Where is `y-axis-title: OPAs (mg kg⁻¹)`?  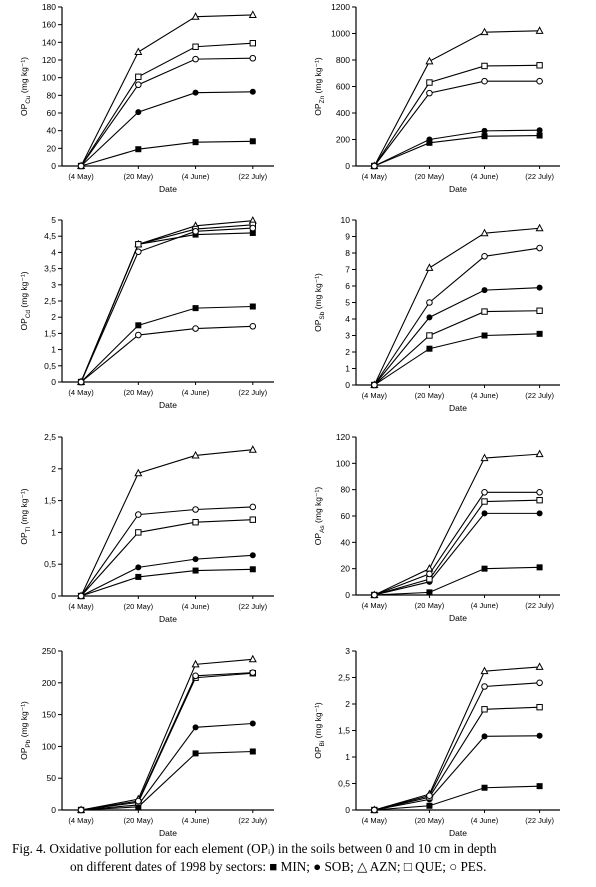
y-axis-title: OPAs (mg kg⁻¹) is located at coordinates (319, 516).